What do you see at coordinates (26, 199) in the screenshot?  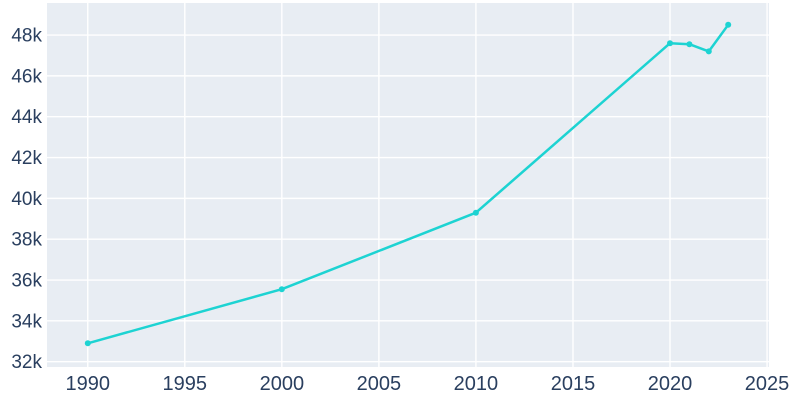 I see `y-tick-label: 40k` at bounding box center [26, 199].